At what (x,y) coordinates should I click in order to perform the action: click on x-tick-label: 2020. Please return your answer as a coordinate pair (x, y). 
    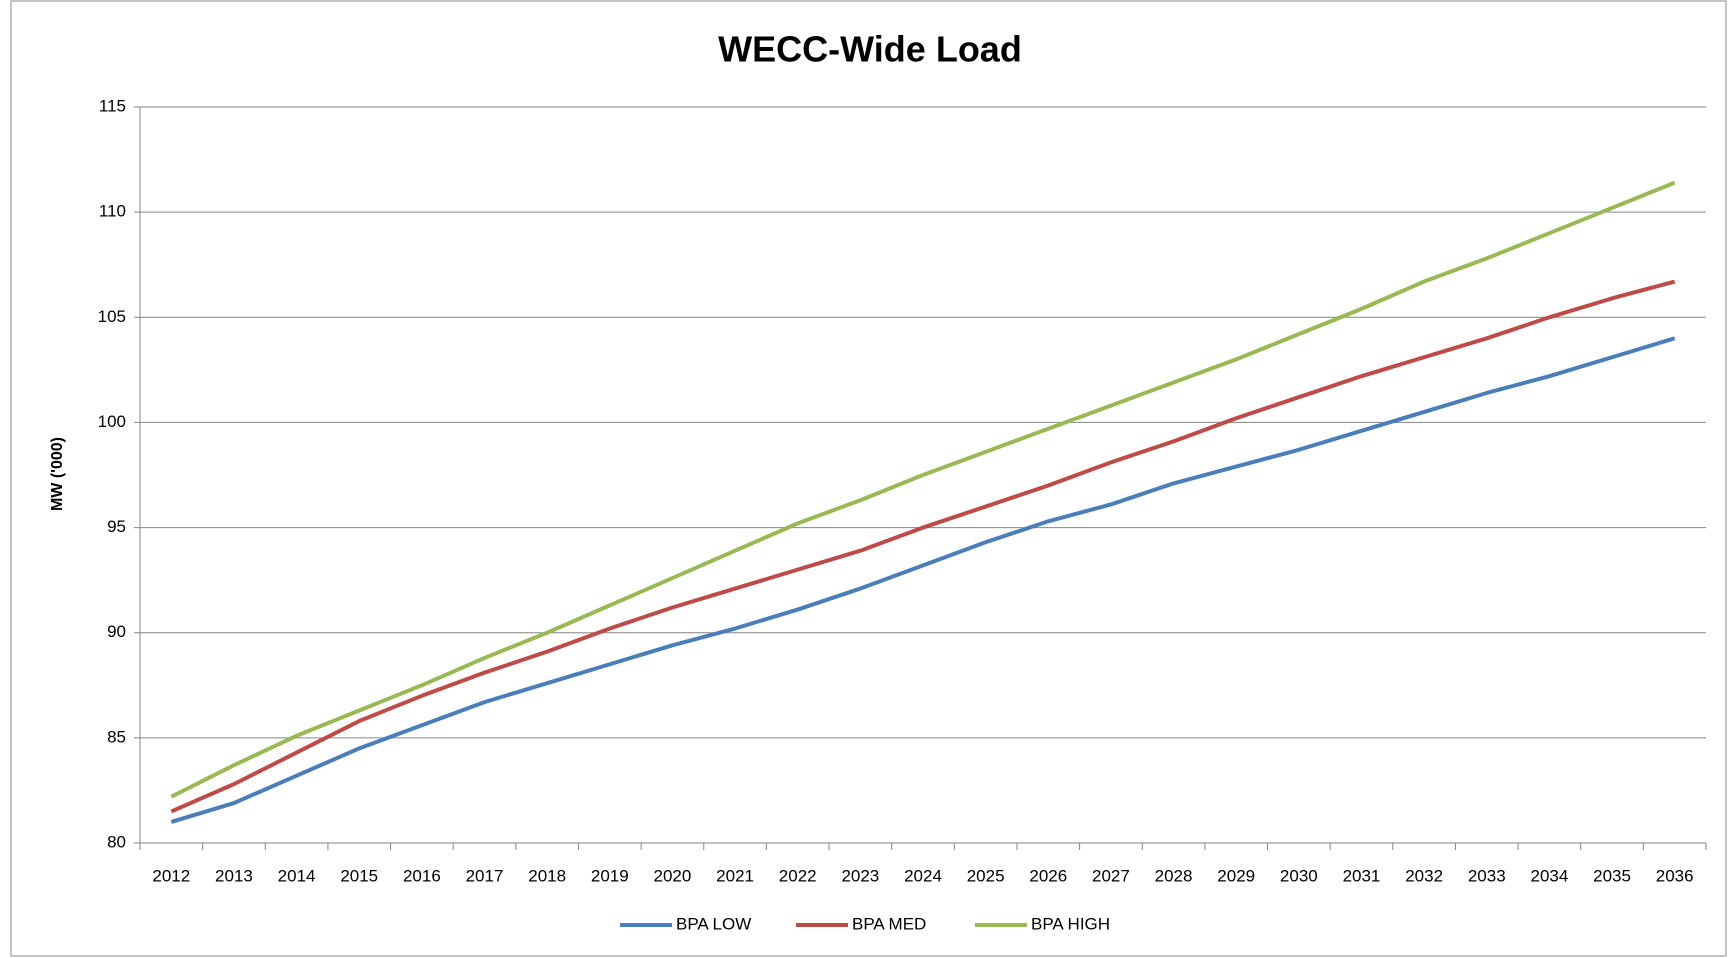
    Looking at the image, I should click on (673, 875).